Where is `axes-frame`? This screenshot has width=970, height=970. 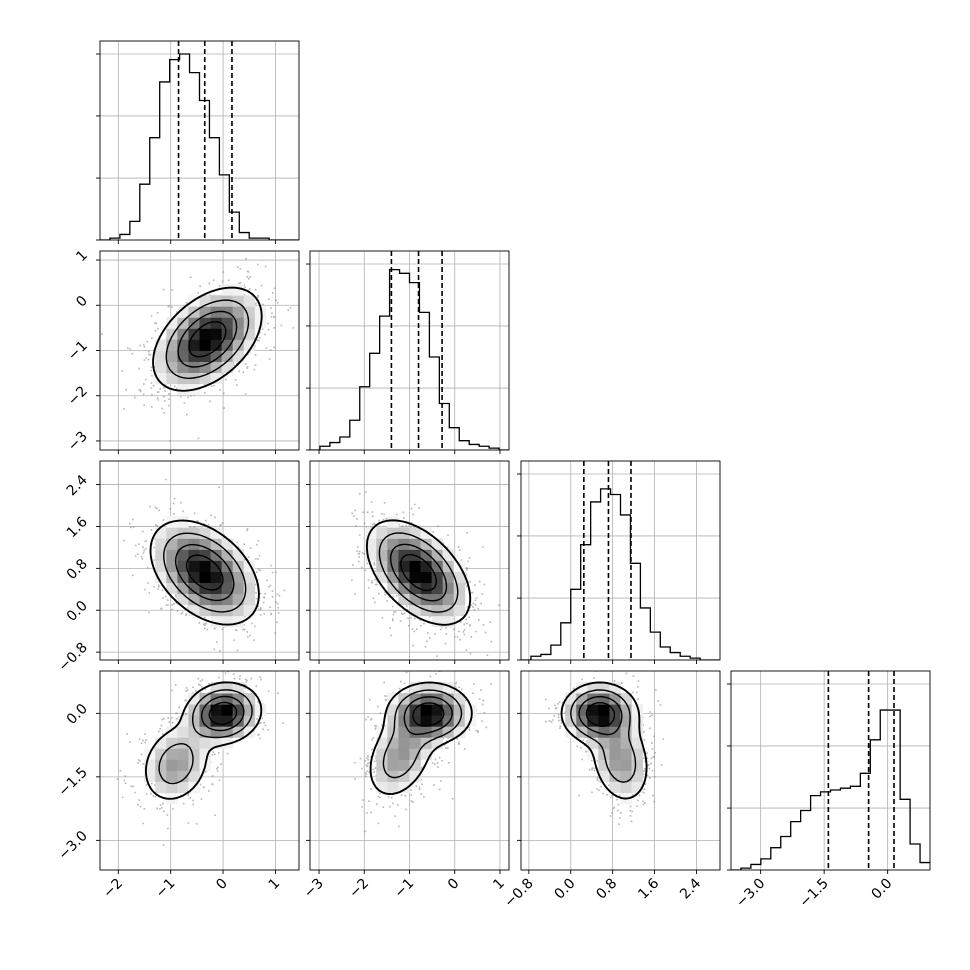 axes-frame is located at coordinates (620, 770).